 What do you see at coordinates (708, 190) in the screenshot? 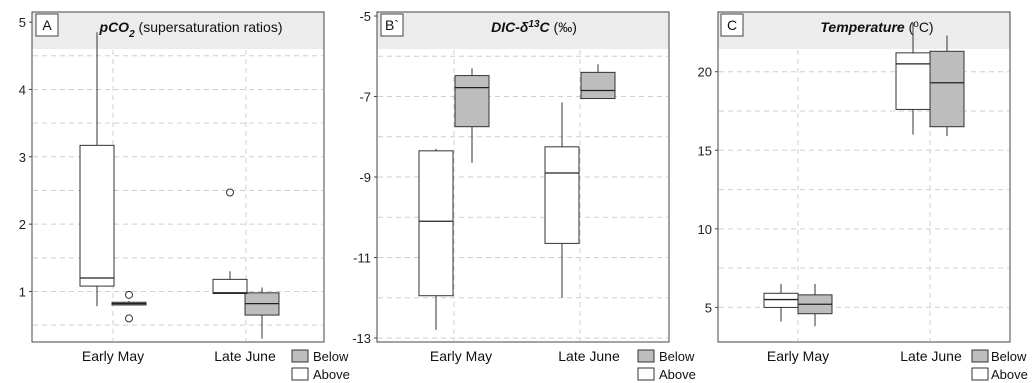
I see `panel-c-y-axis: 5 10 15 20` at bounding box center [708, 190].